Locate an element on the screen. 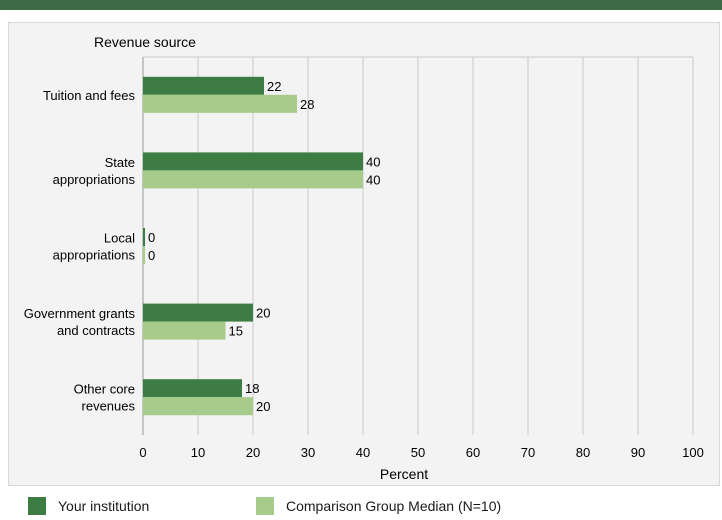  bar-comparison-group-median-n-10-tuition-and-fees is located at coordinates (220, 103).